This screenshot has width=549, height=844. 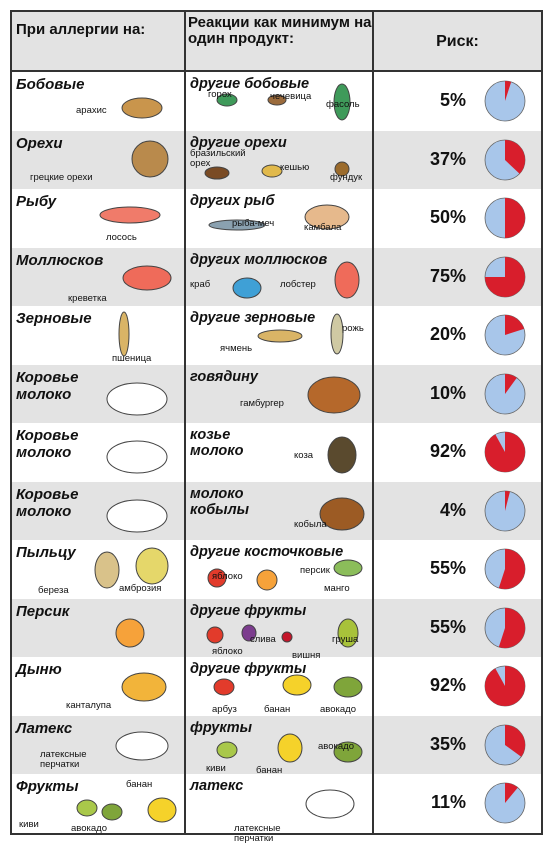 I want to click on risk-cell: 92%, so click(x=458, y=452).